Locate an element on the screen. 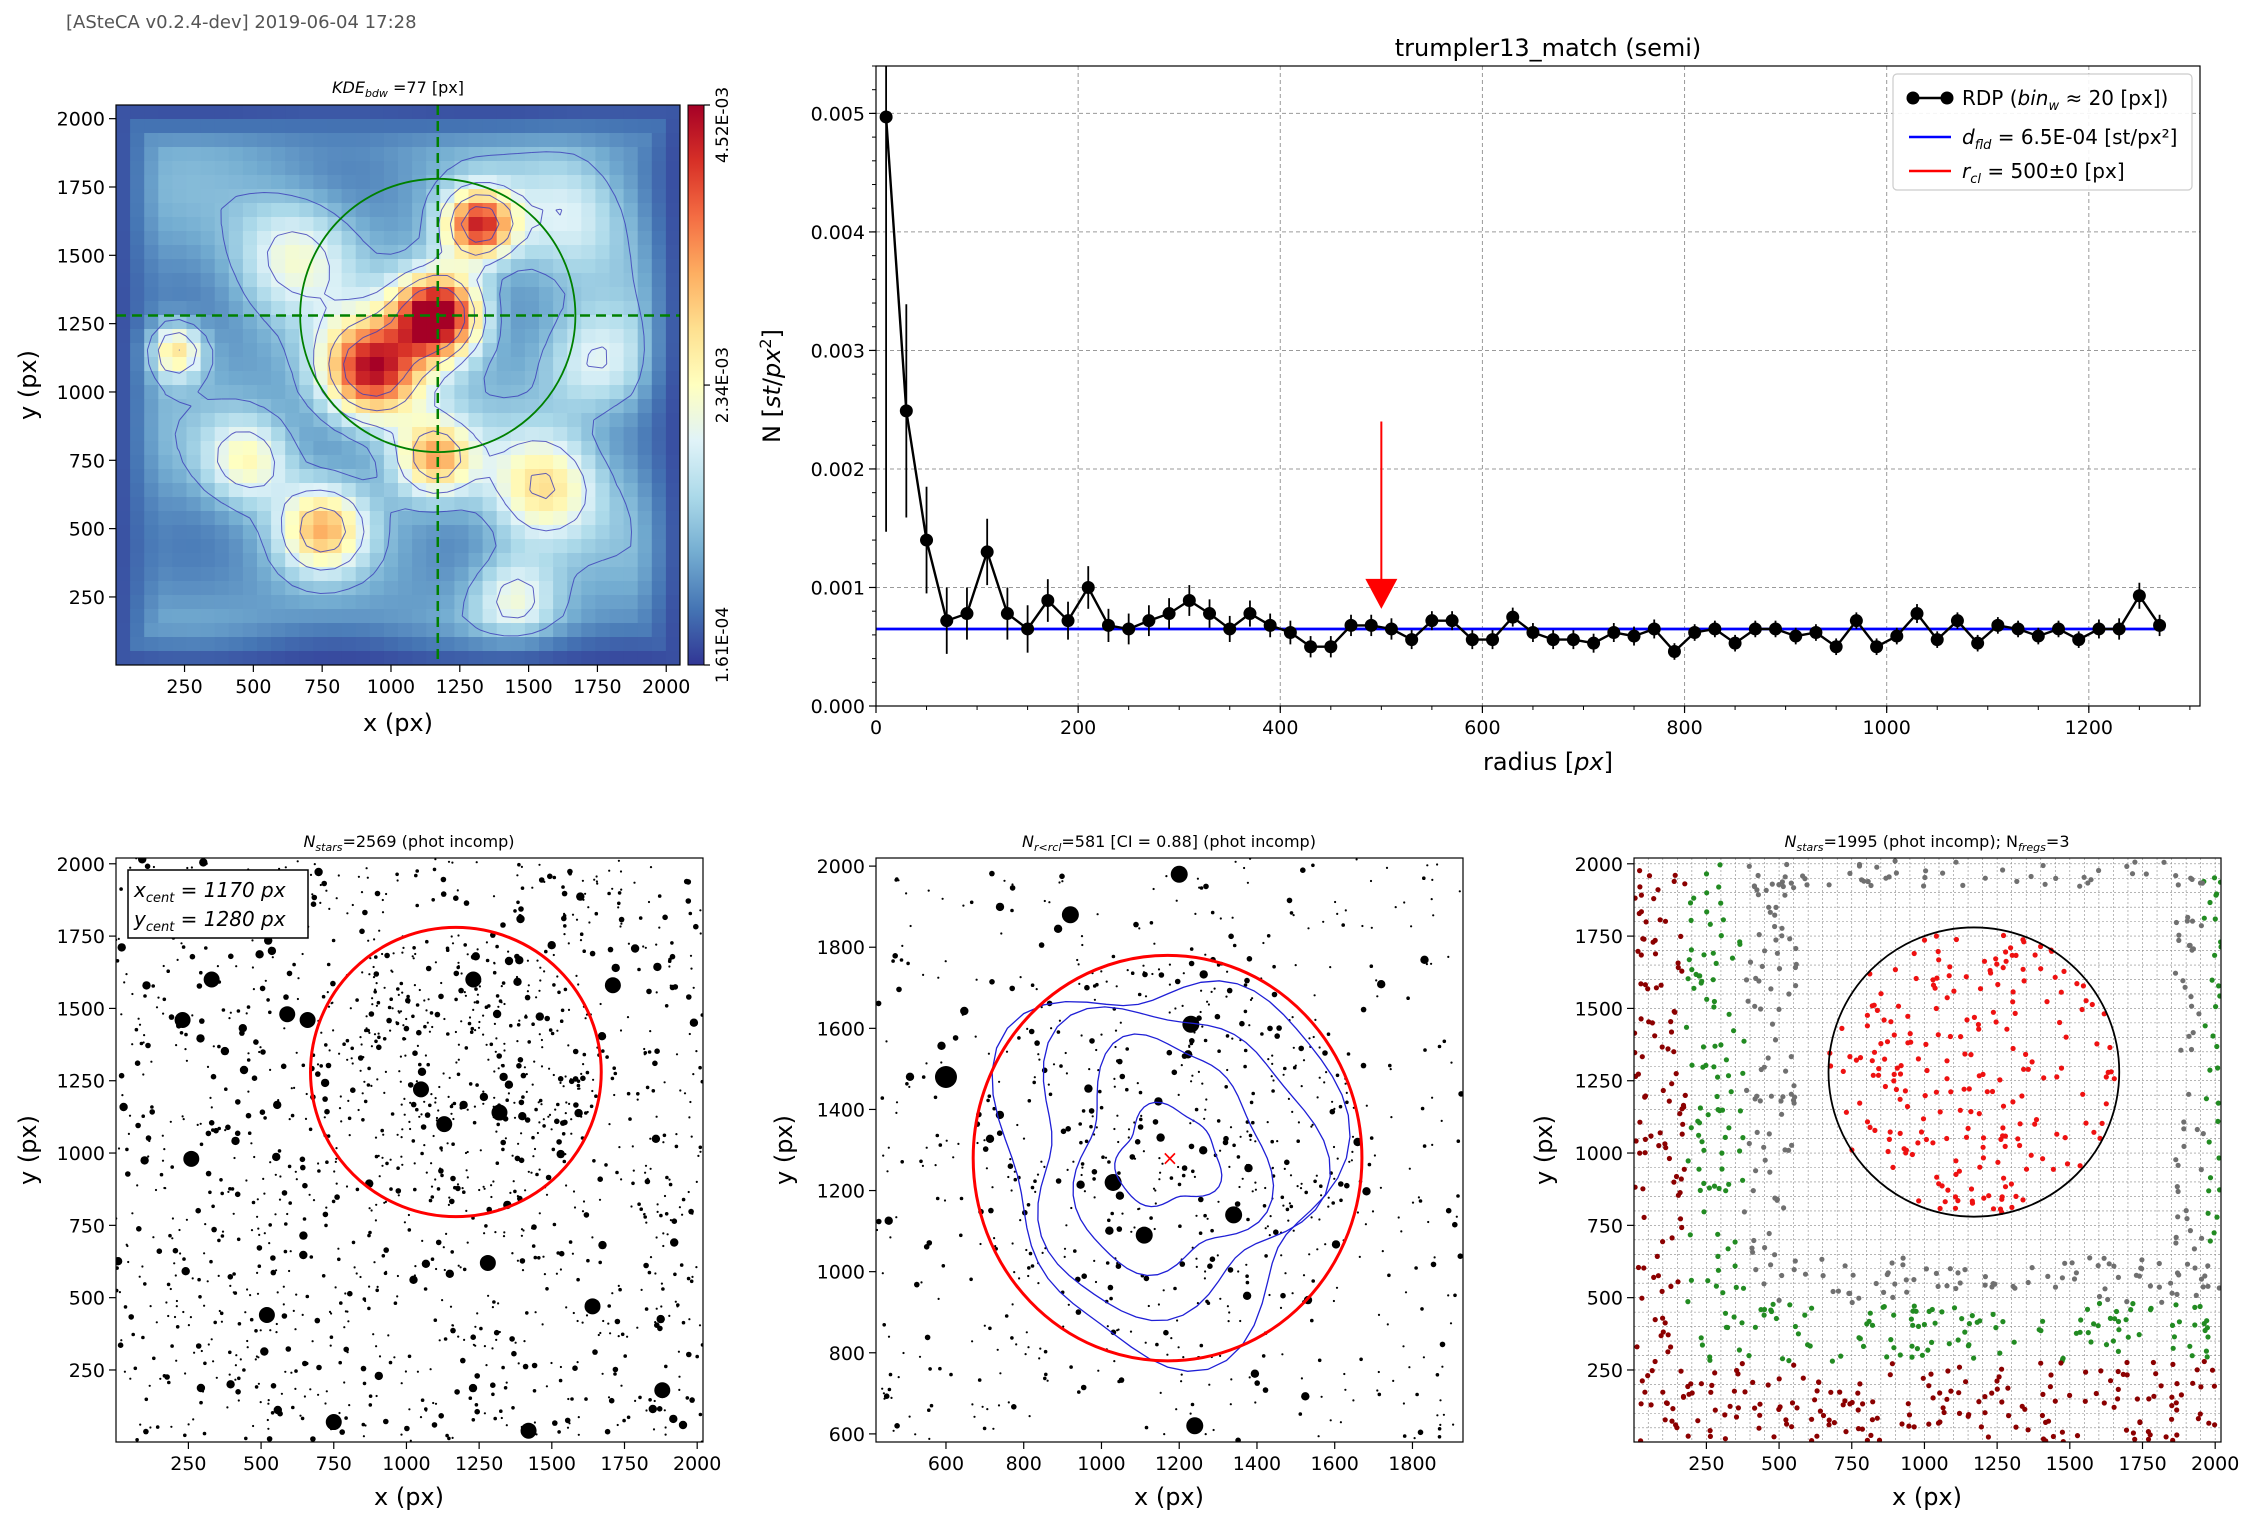 This screenshot has height=1518, width=2241. kde-frame is located at coordinates (398, 385).